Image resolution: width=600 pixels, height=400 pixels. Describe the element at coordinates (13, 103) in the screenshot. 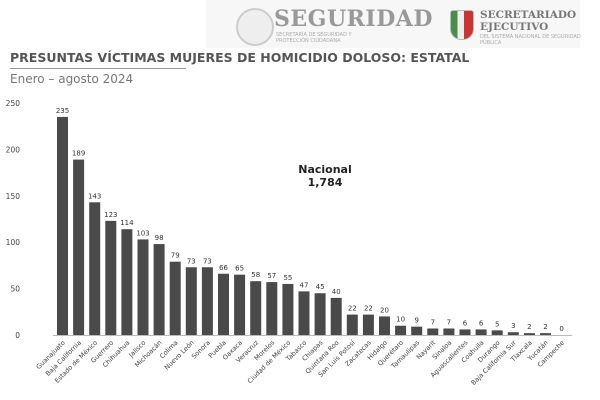

I see `y-tick-label: 250` at that location.